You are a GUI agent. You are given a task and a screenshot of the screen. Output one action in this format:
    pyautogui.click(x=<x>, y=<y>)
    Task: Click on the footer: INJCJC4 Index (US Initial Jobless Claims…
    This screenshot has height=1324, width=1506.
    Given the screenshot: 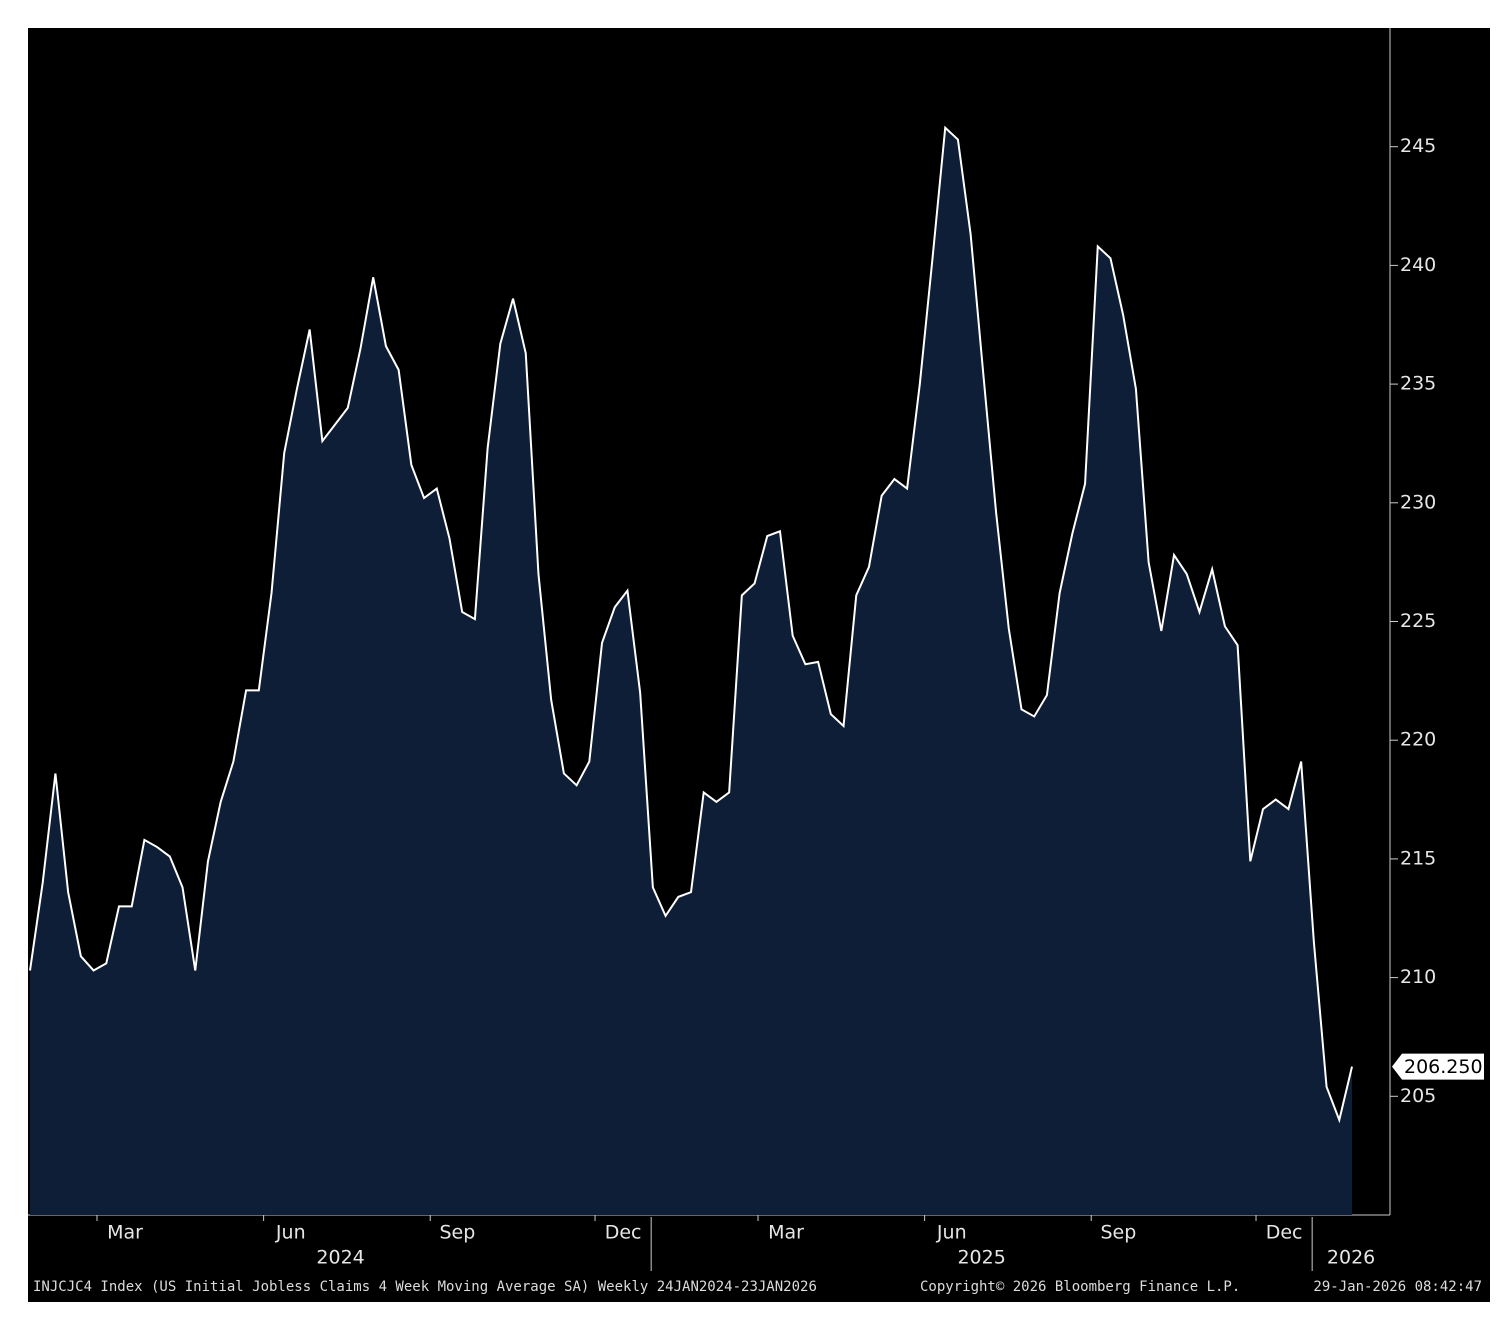 What is the action you would take?
    pyautogui.click(x=425, y=1287)
    